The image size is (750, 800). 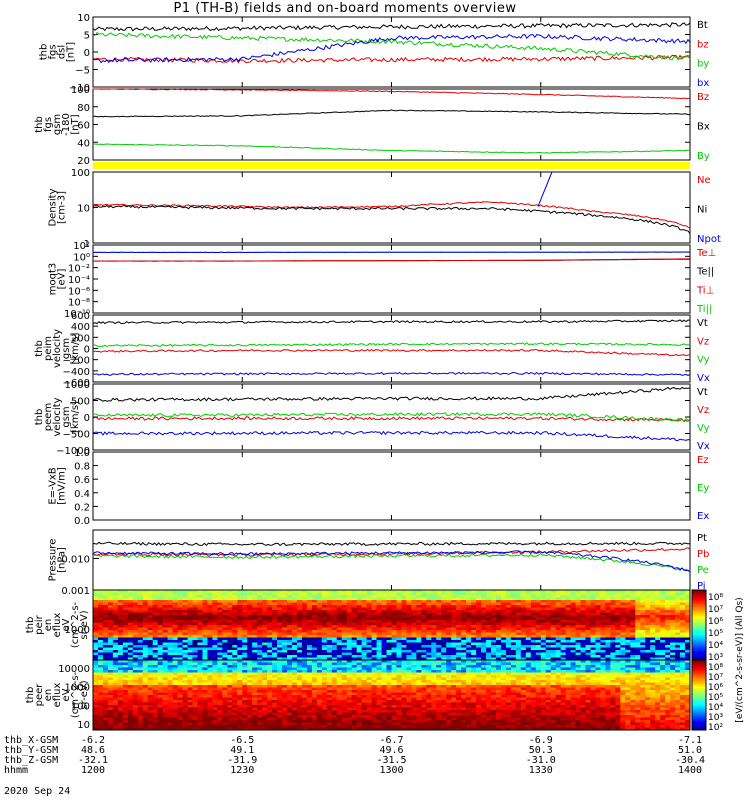 I want to click on colorbar-label: [eV/(cm^2-s-sr-eV)] (All Qs), so click(x=740, y=659).